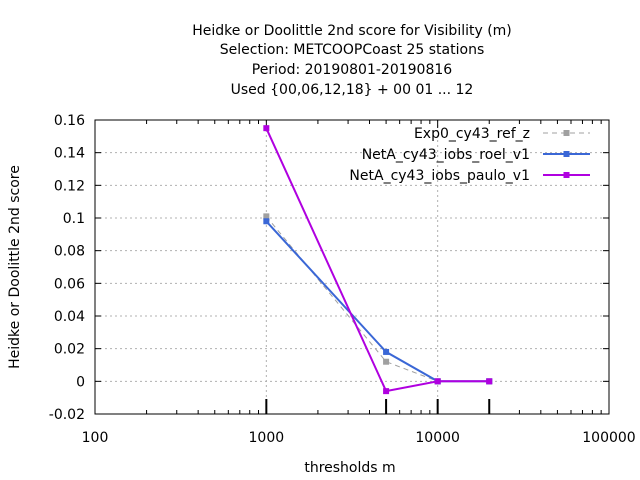 This screenshot has width=640, height=480. Describe the element at coordinates (69, 317) in the screenshot. I see `y-tick-label: 0.04` at that location.